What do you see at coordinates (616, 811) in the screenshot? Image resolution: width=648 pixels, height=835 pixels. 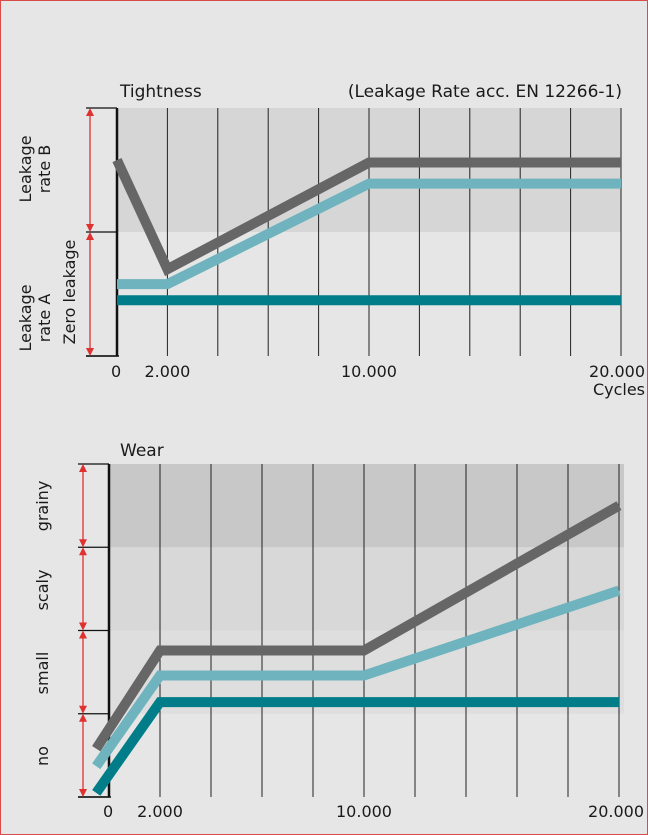 I see `w-x-tick-label-3: 20.000` at bounding box center [616, 811].